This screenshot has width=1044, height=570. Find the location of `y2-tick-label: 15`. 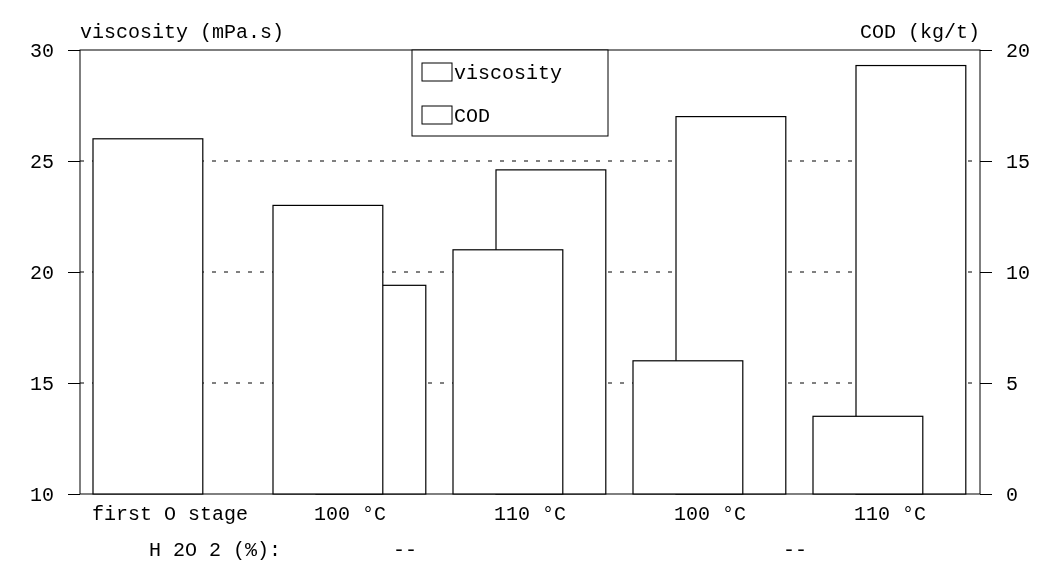

y2-tick-label: 15 is located at coordinates (1018, 162).